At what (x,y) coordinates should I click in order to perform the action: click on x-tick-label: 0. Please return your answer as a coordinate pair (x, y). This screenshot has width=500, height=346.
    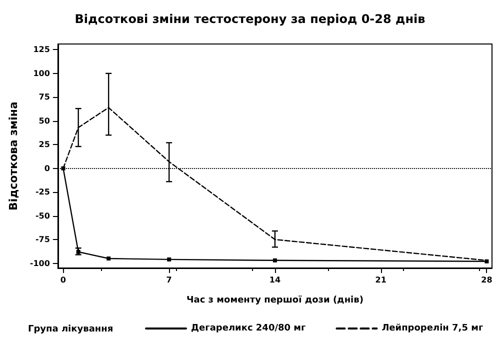
    Looking at the image, I should click on (63, 280).